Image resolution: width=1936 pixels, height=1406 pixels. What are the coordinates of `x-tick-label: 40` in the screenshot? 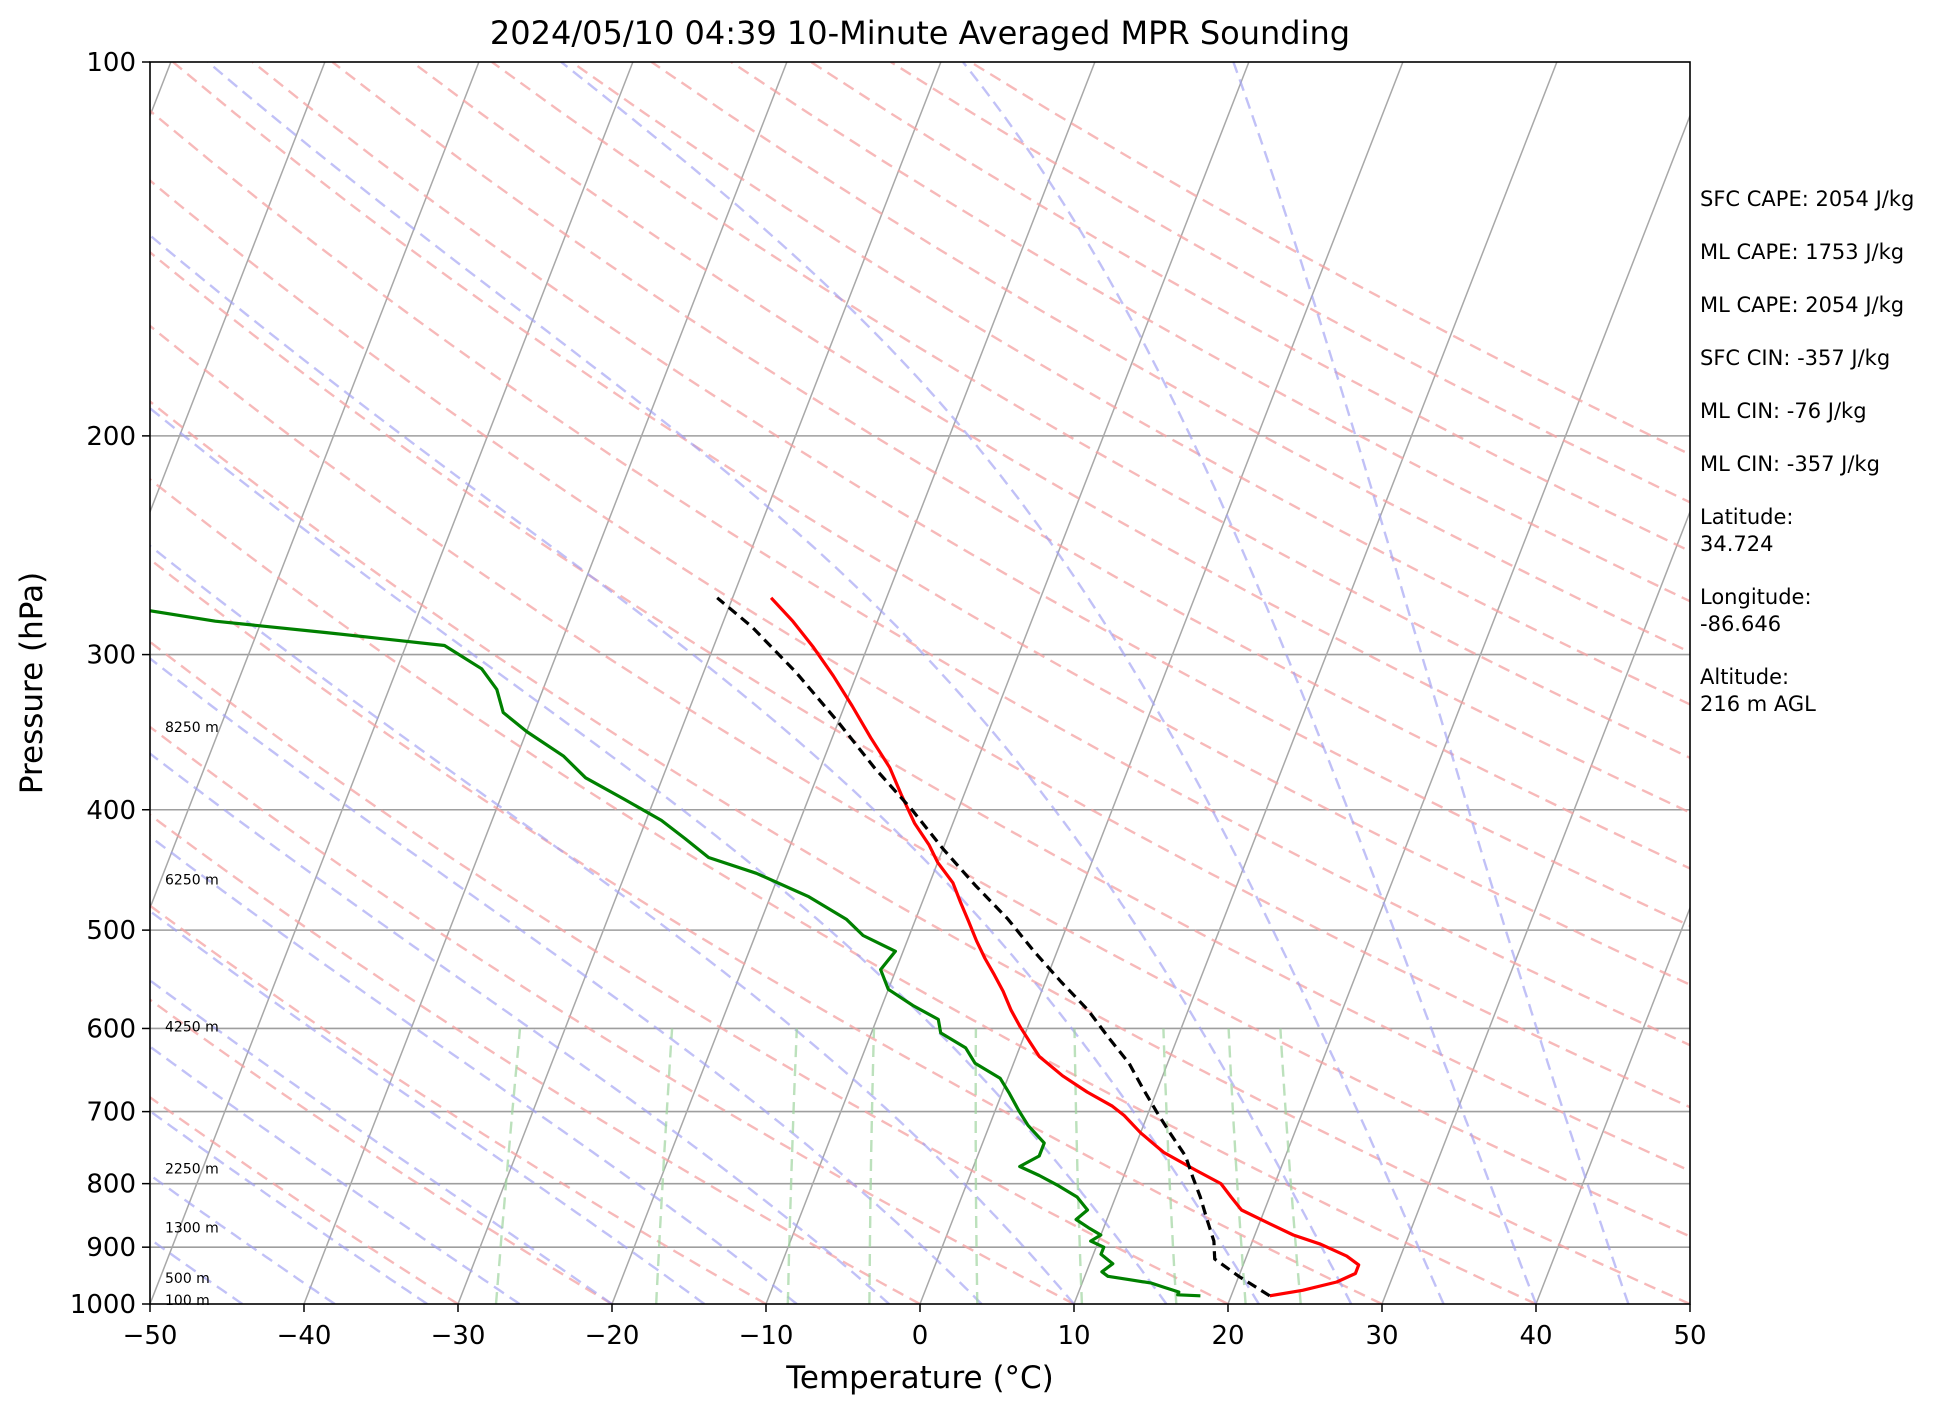 It's located at (1535, 1336).